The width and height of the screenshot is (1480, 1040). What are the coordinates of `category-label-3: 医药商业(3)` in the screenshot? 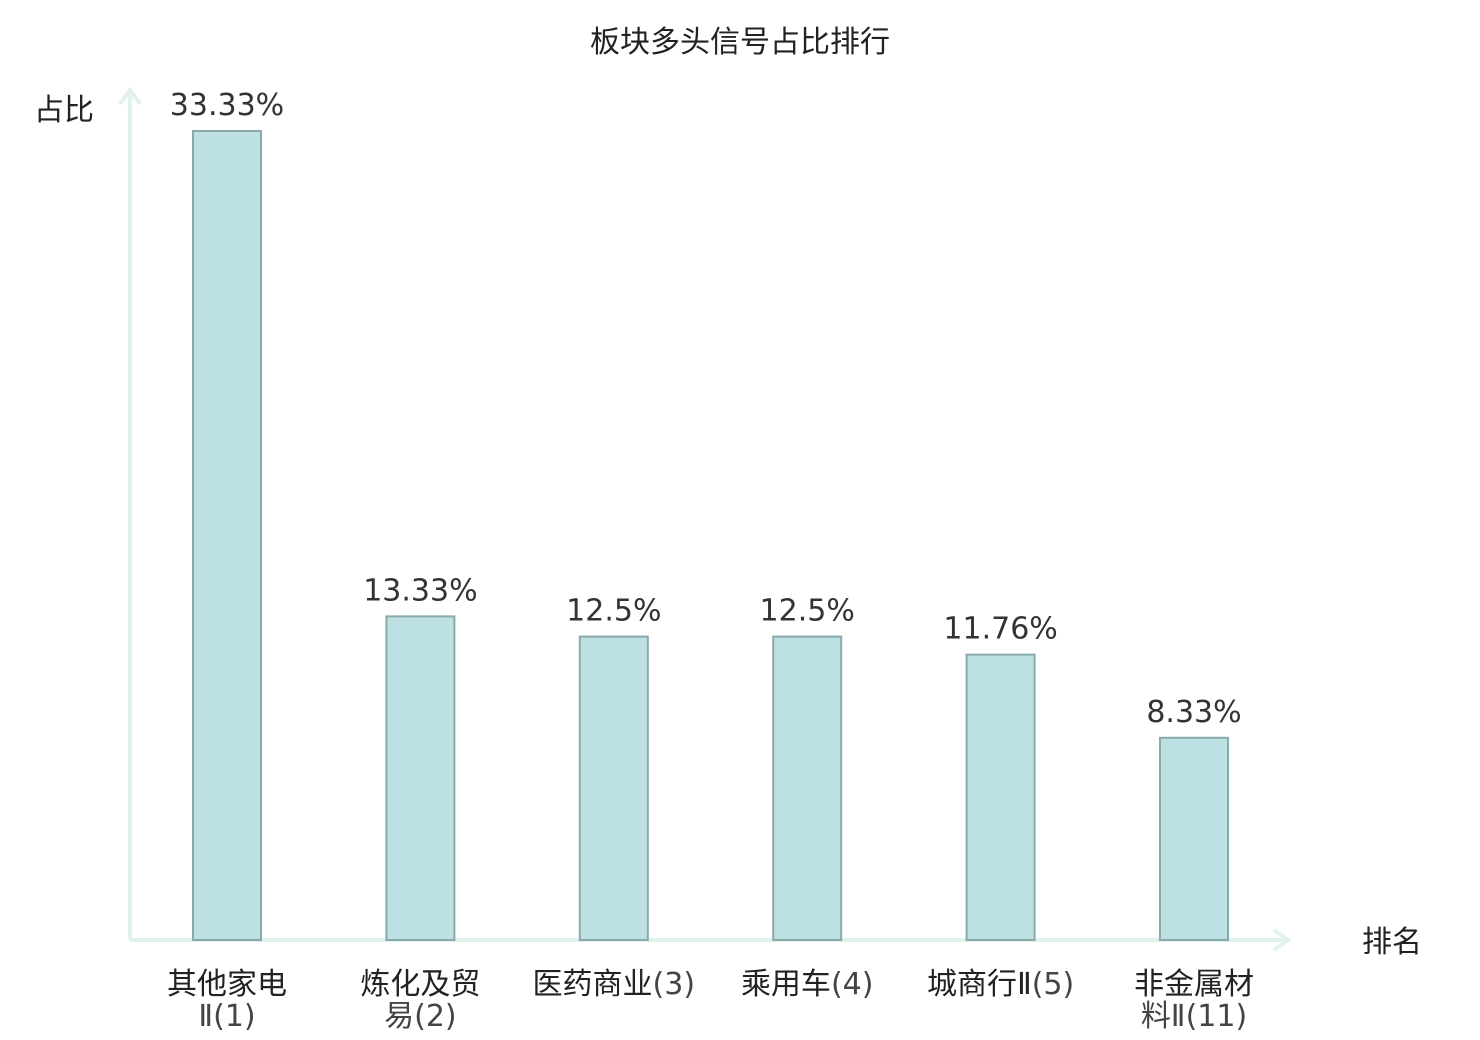 It's located at (614, 984).